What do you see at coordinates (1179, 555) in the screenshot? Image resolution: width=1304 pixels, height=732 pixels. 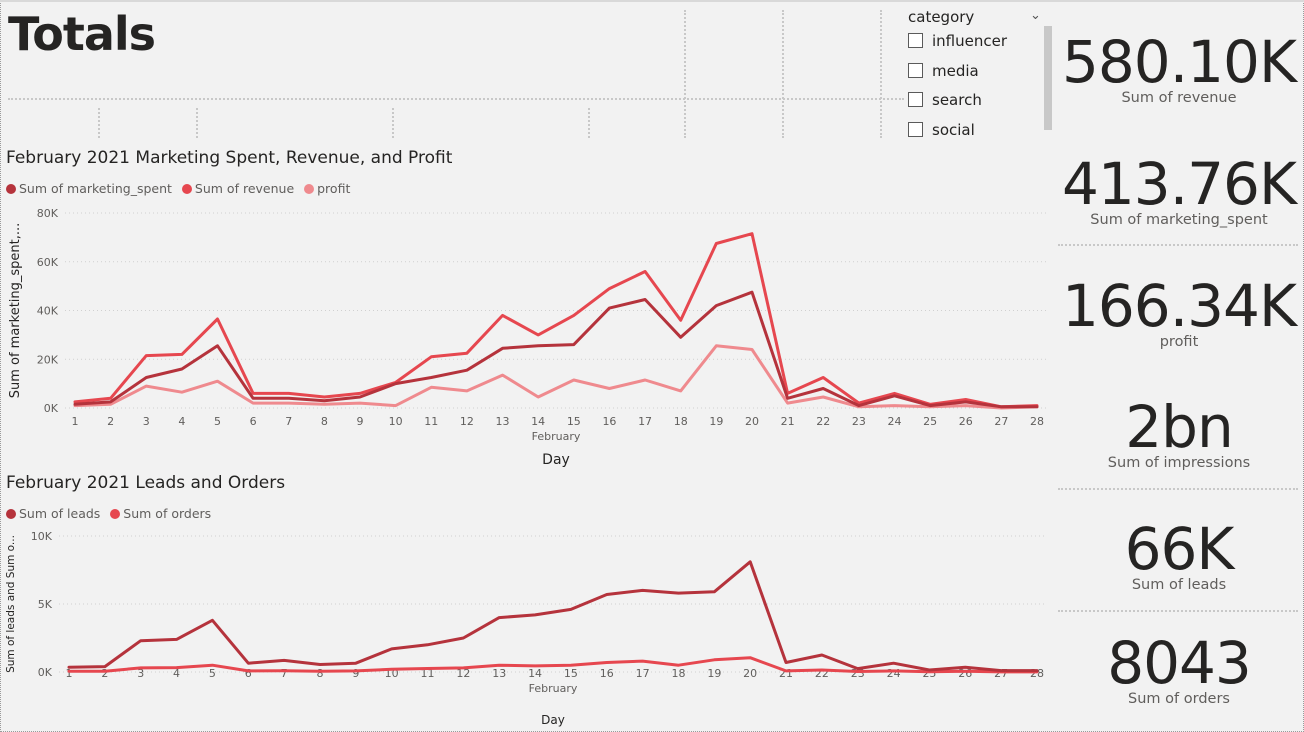 I see `kpi-leads: 66K Sum of leads` at bounding box center [1179, 555].